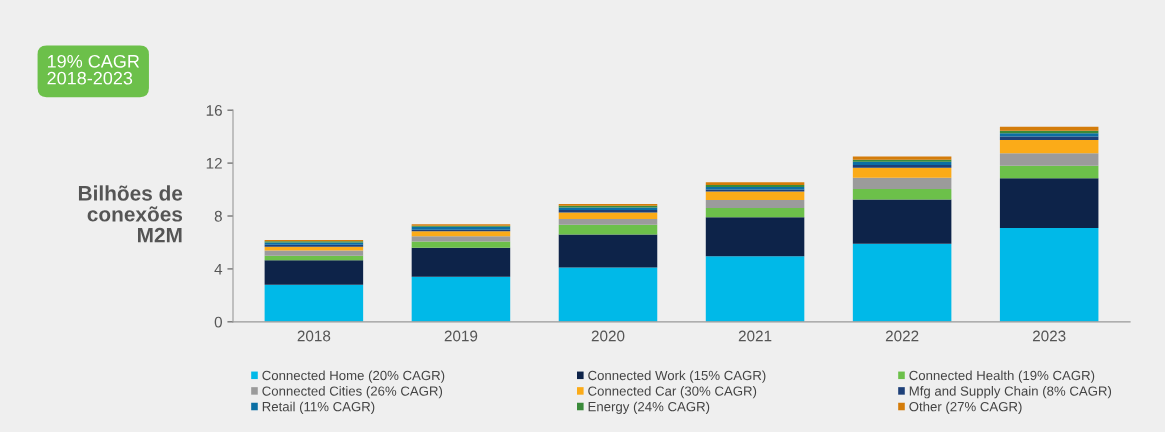 The image size is (1165, 432). What do you see at coordinates (318, 407) in the screenshot?
I see `legend-label: Retail (11% CAGR)` at bounding box center [318, 407].